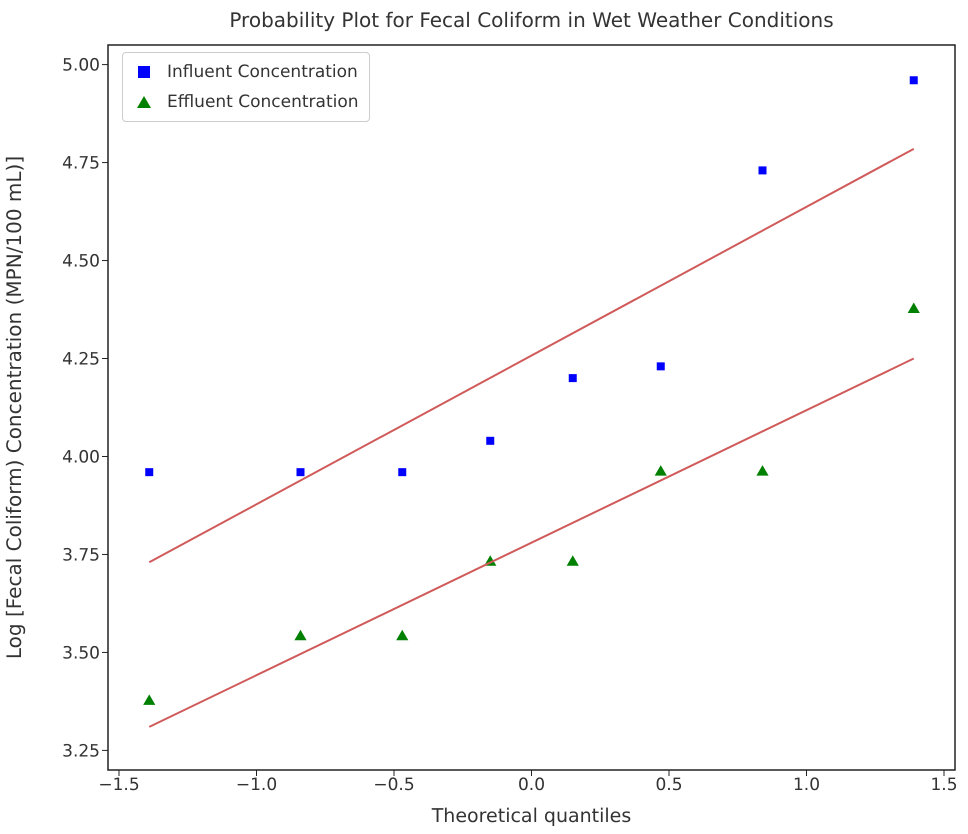 This screenshot has width=968, height=834. I want to click on x-tick-label: −1.5, so click(119, 785).